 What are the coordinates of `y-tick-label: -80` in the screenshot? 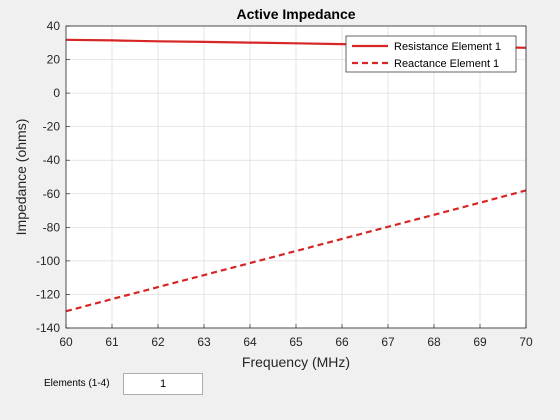 It's located at (52, 227).